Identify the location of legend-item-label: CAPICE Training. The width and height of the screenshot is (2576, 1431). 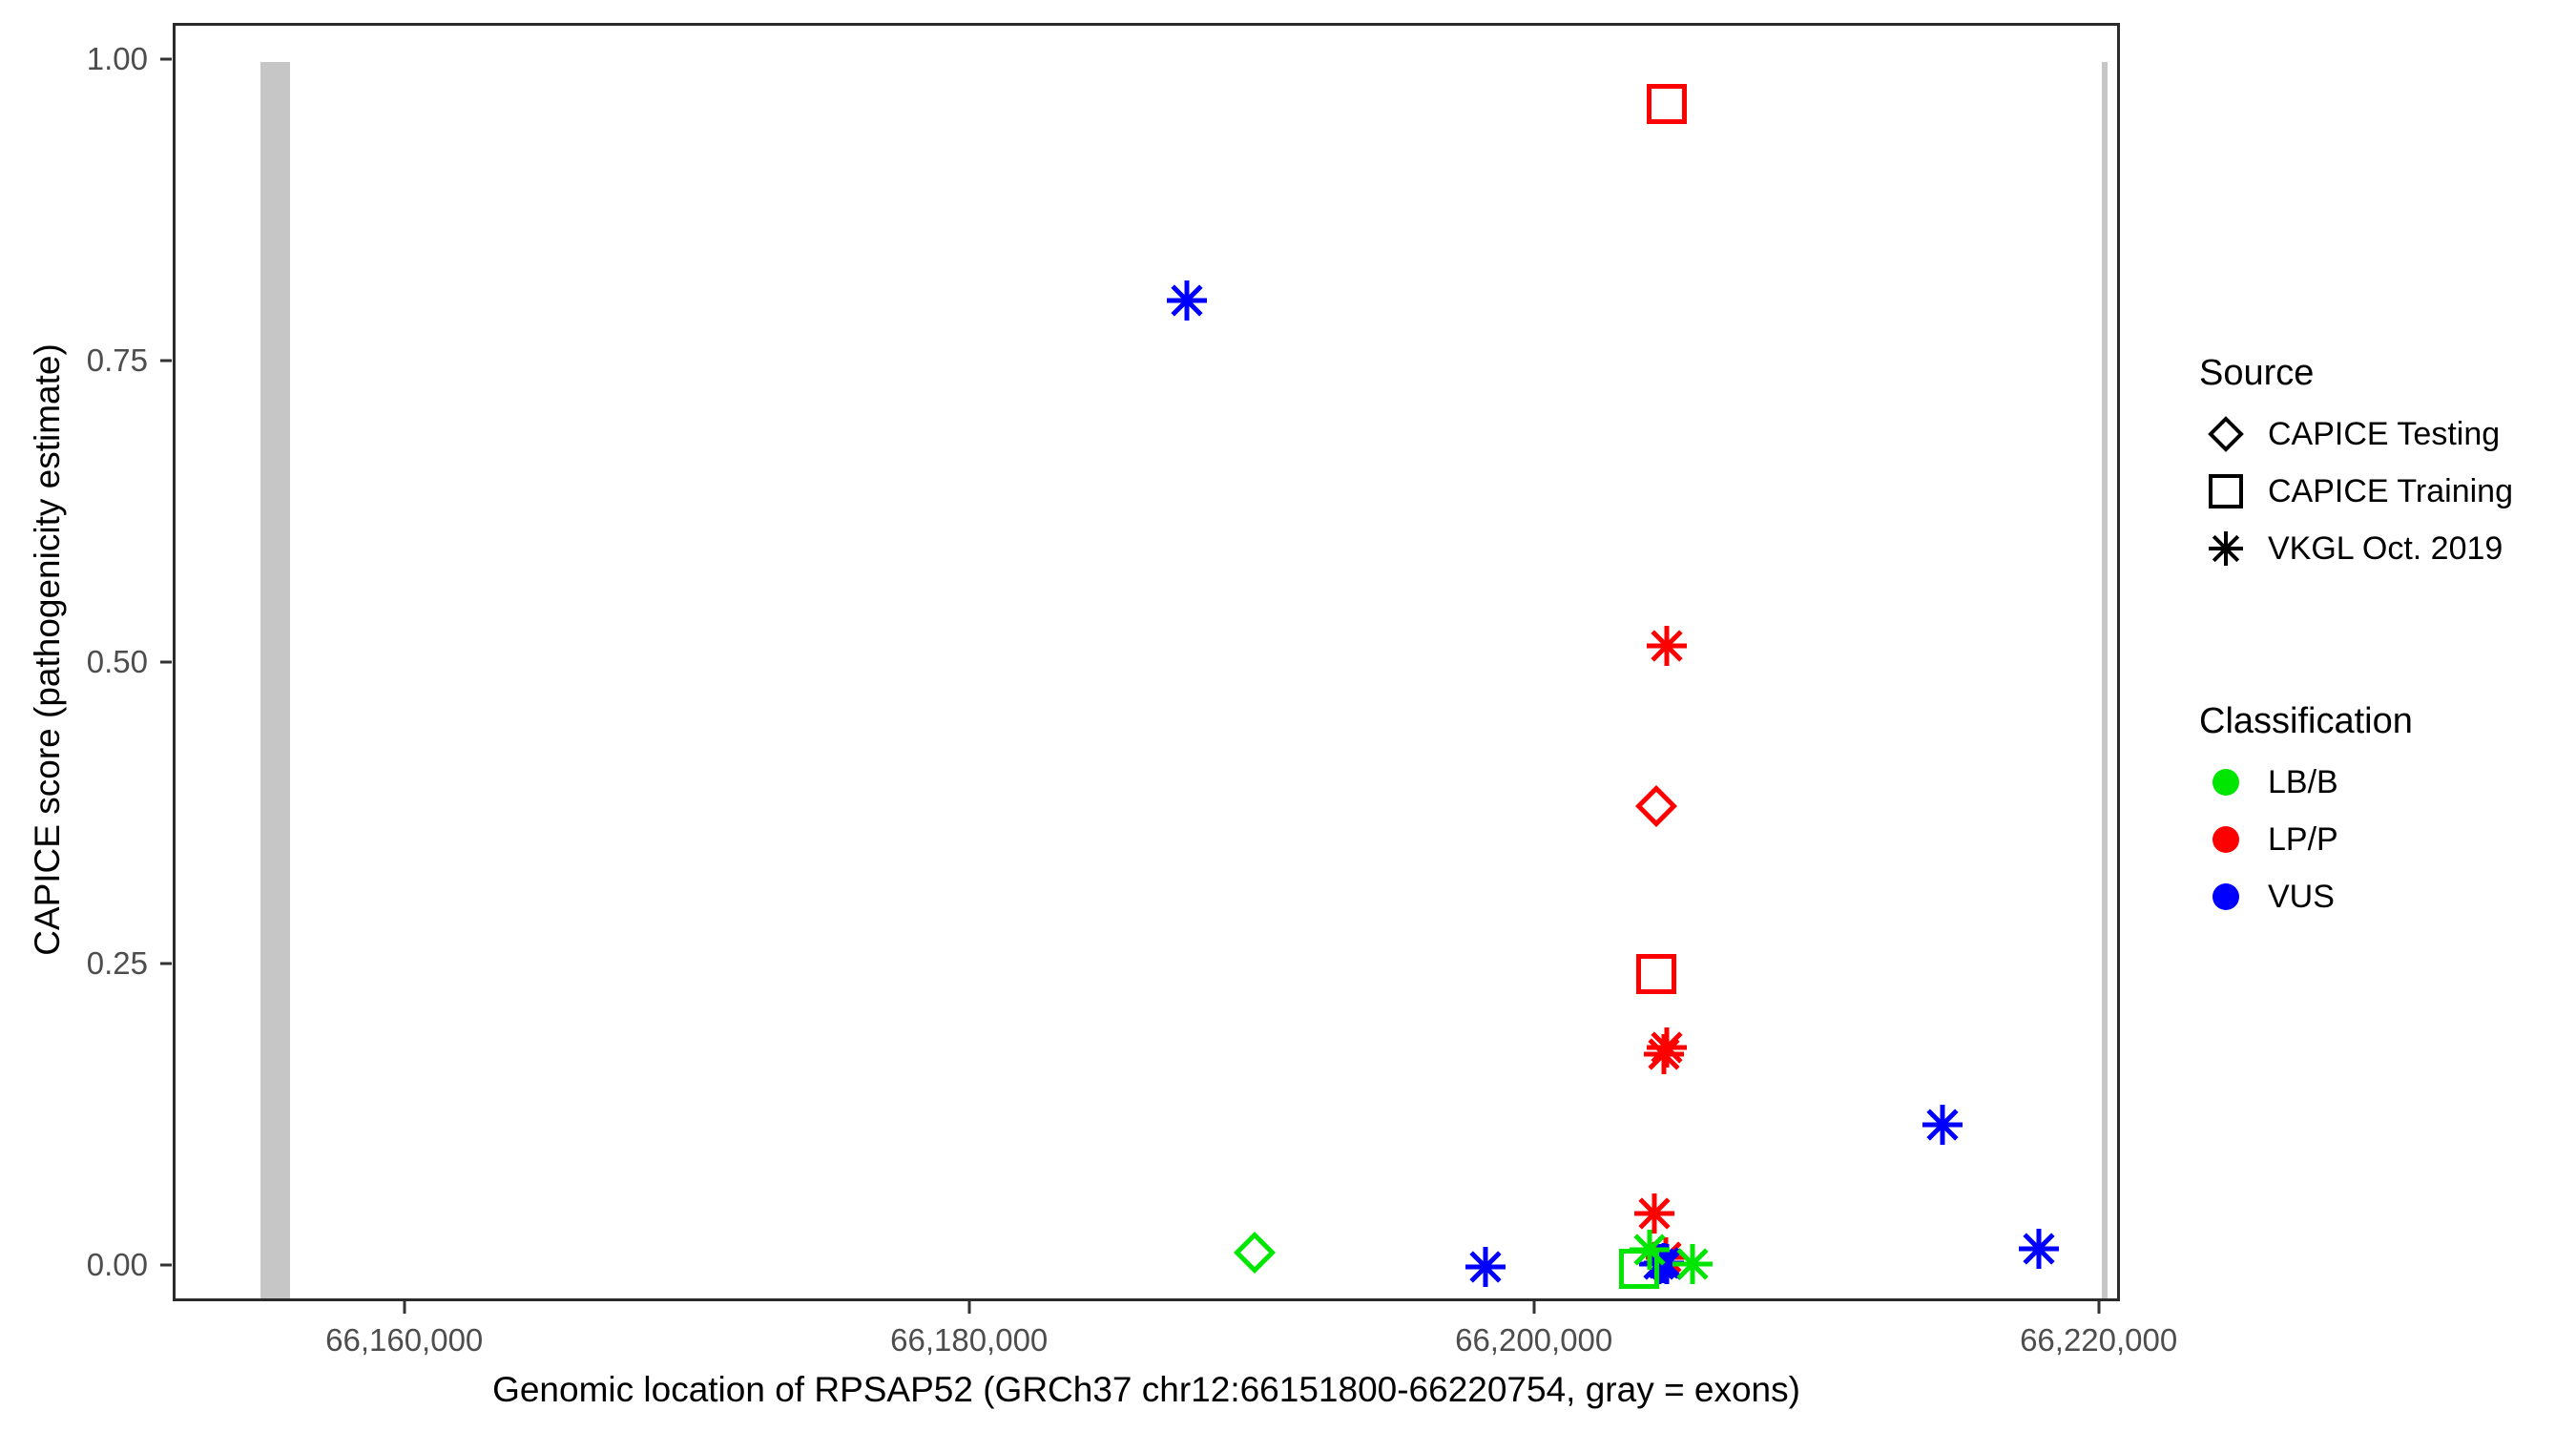
(2390, 490).